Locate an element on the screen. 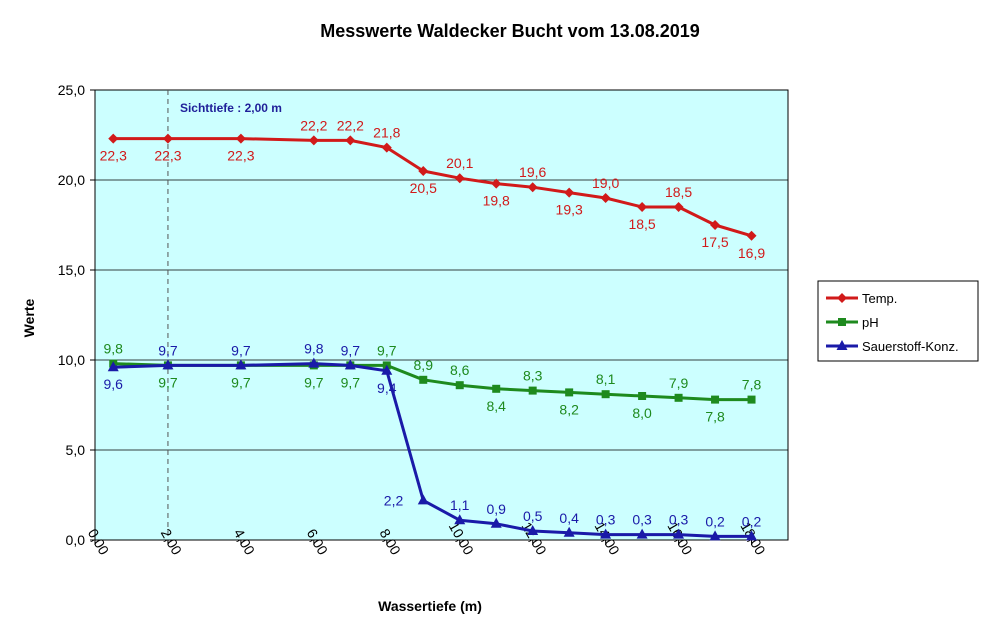 The height and width of the screenshot is (627, 1000). y-tick-label: 20,0 is located at coordinates (71, 180).